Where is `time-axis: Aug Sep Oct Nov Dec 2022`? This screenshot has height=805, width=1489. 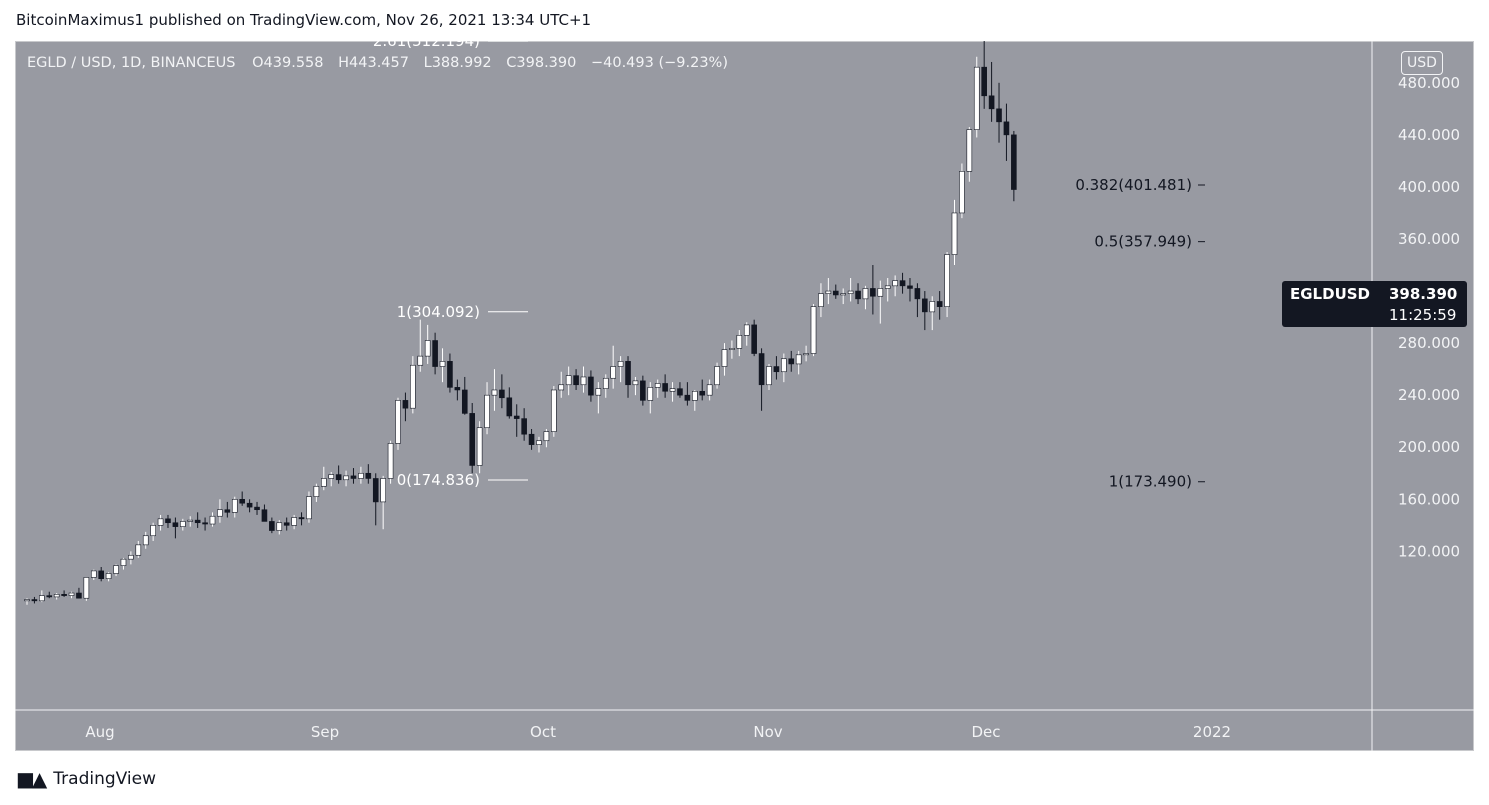
time-axis: Aug Sep Oct Nov Dec 2022 is located at coordinates (658, 732).